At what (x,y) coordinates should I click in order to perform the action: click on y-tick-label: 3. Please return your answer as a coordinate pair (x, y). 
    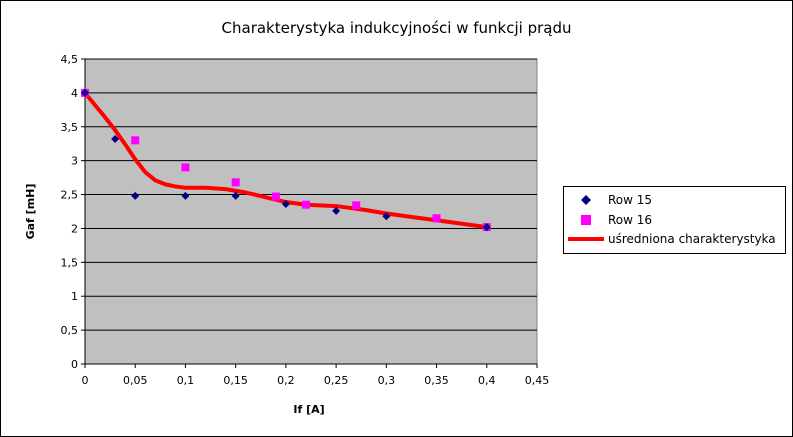
    Looking at the image, I should click on (74, 161).